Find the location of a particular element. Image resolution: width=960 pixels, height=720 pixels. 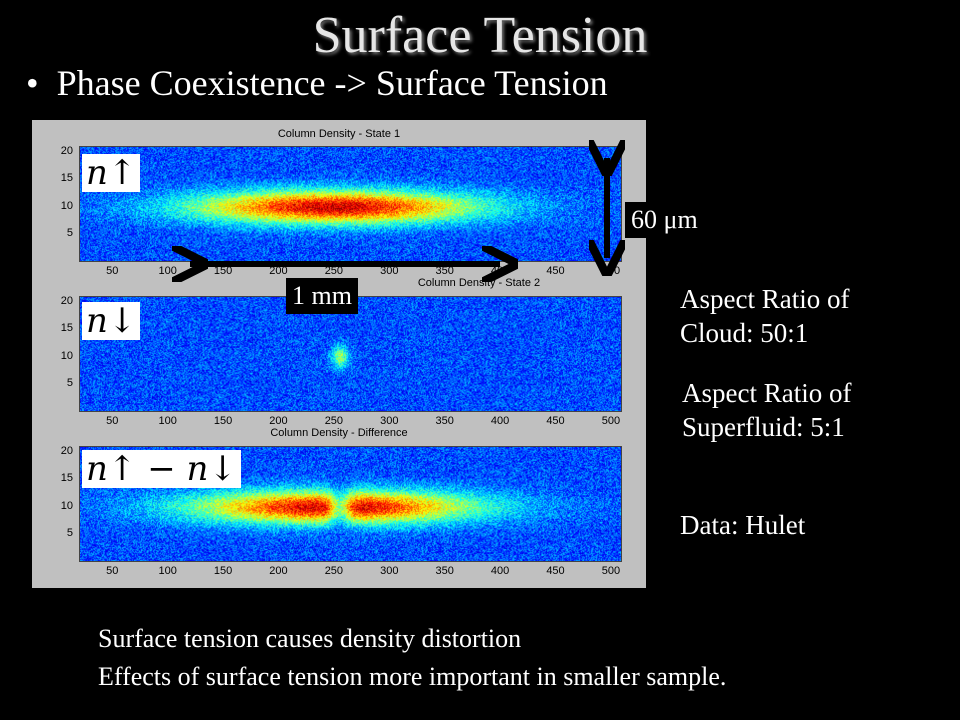

panel-1-heatmap is located at coordinates (350, 204).